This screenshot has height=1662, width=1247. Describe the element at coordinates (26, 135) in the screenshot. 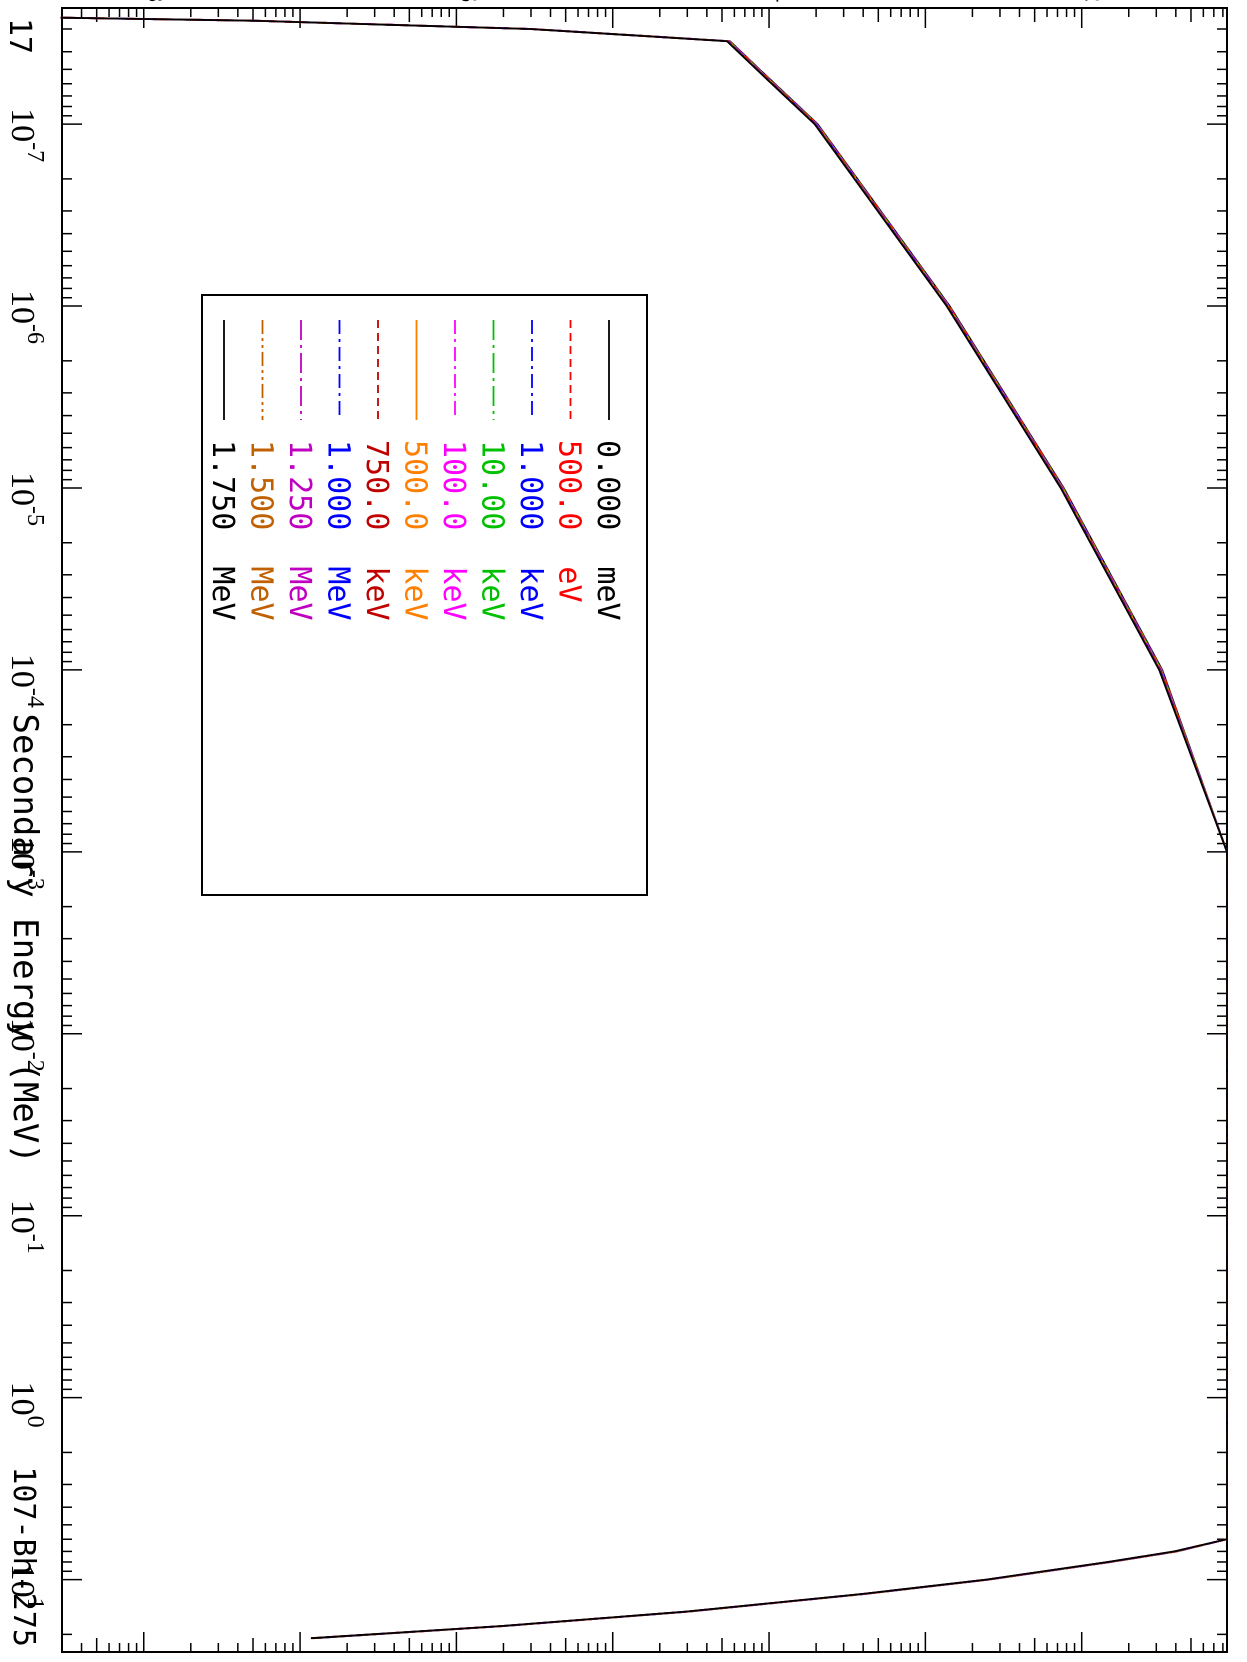

I see `x-tick-label: 10-7` at that location.